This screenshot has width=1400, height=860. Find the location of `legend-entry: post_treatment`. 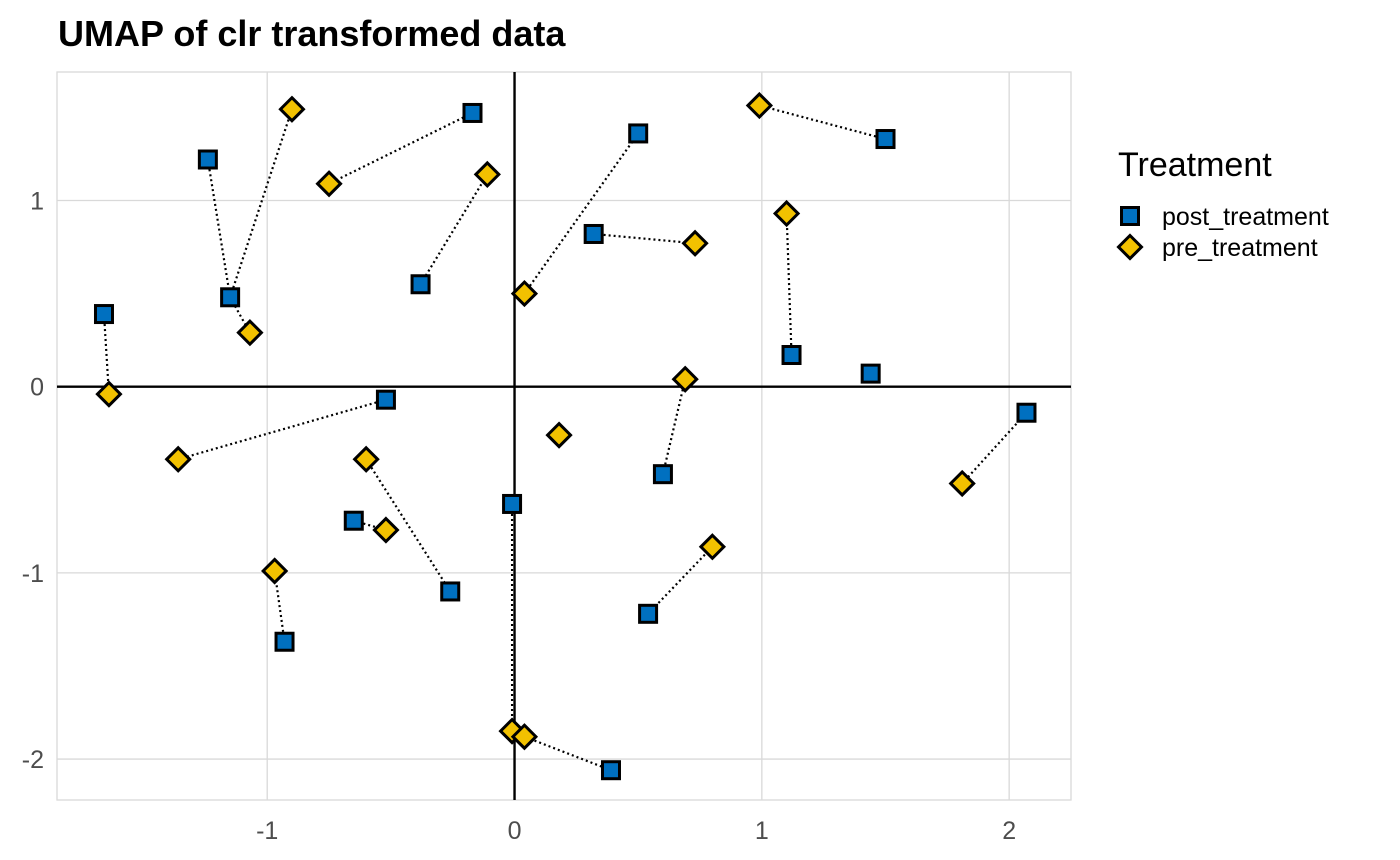

legend-entry: post_treatment is located at coordinates (1224, 217).